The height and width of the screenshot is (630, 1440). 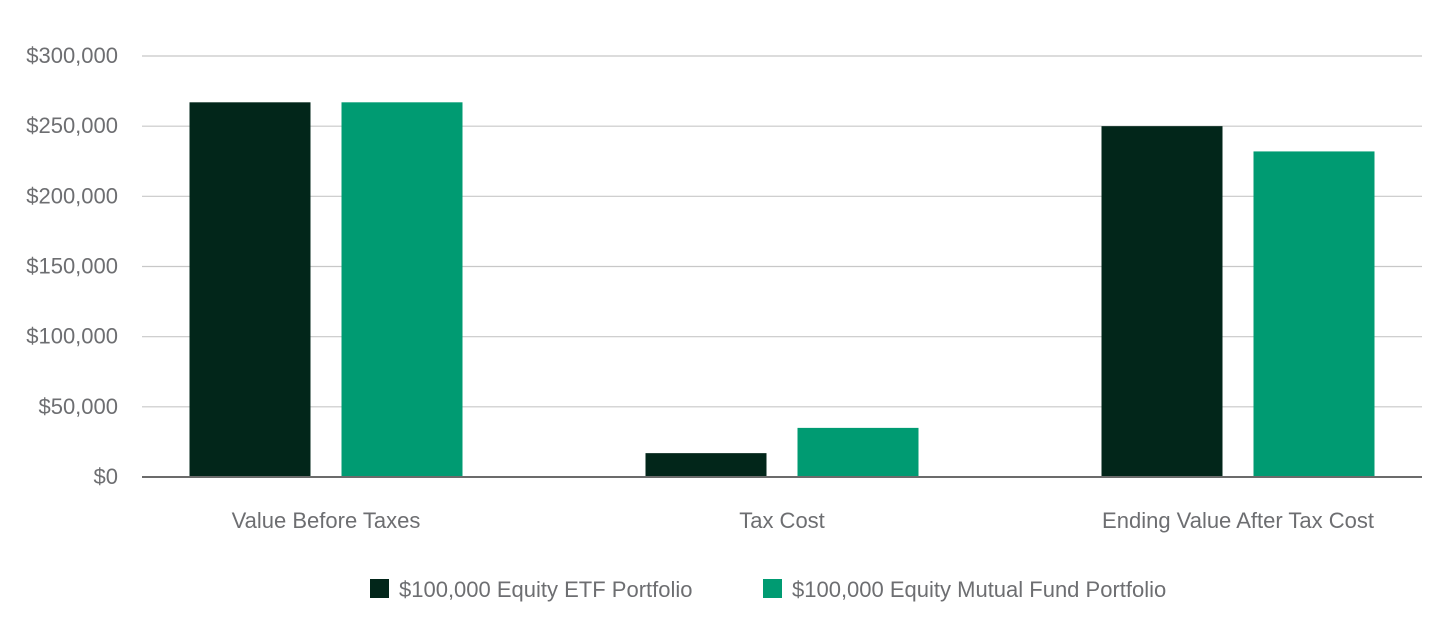 I want to click on y-tick-label: $50,000, so click(x=78, y=406).